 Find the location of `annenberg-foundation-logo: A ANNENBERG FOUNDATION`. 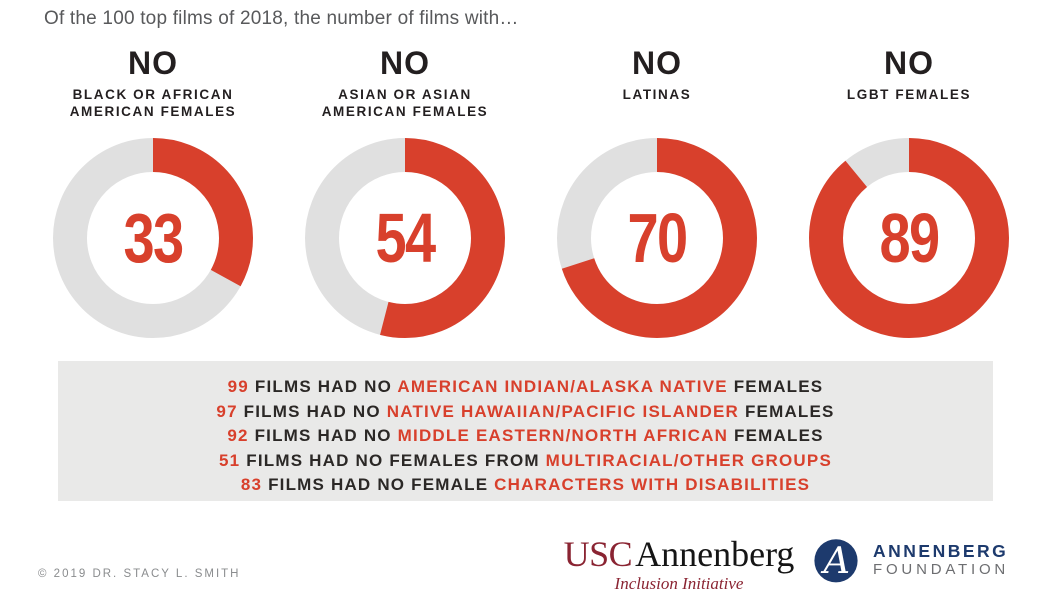

annenberg-foundation-logo: A ANNENBERG FOUNDATION is located at coordinates (910, 560).